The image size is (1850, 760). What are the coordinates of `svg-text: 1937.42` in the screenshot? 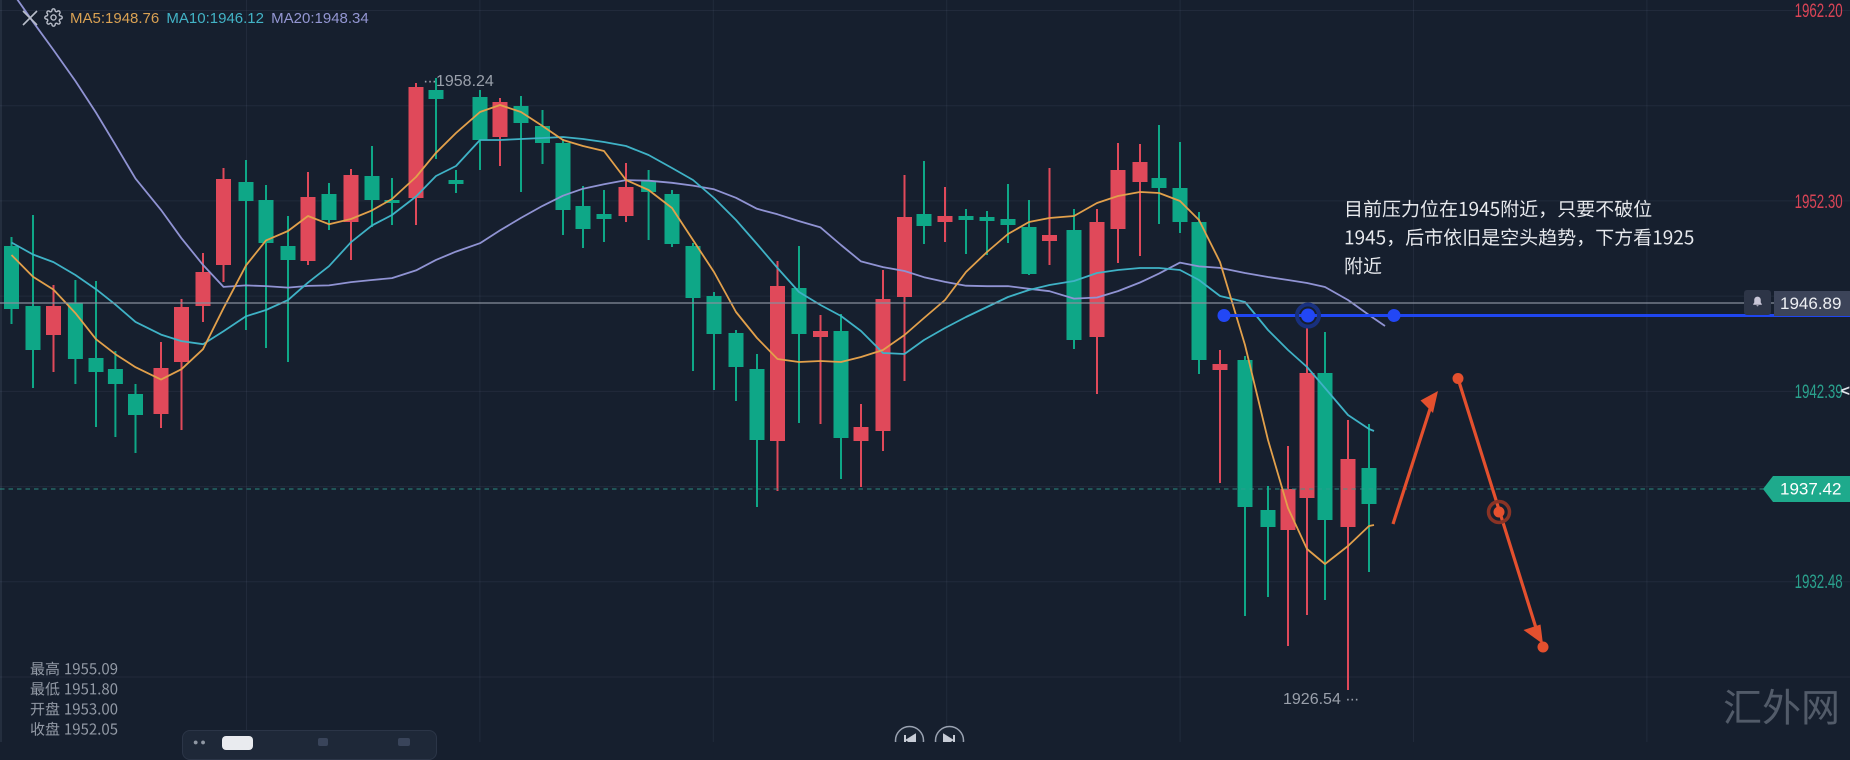 It's located at (1810, 489).